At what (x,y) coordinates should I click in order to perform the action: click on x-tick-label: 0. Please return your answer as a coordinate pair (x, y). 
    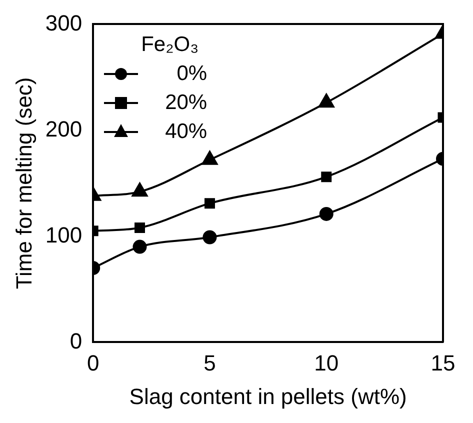
    Looking at the image, I should click on (93, 363).